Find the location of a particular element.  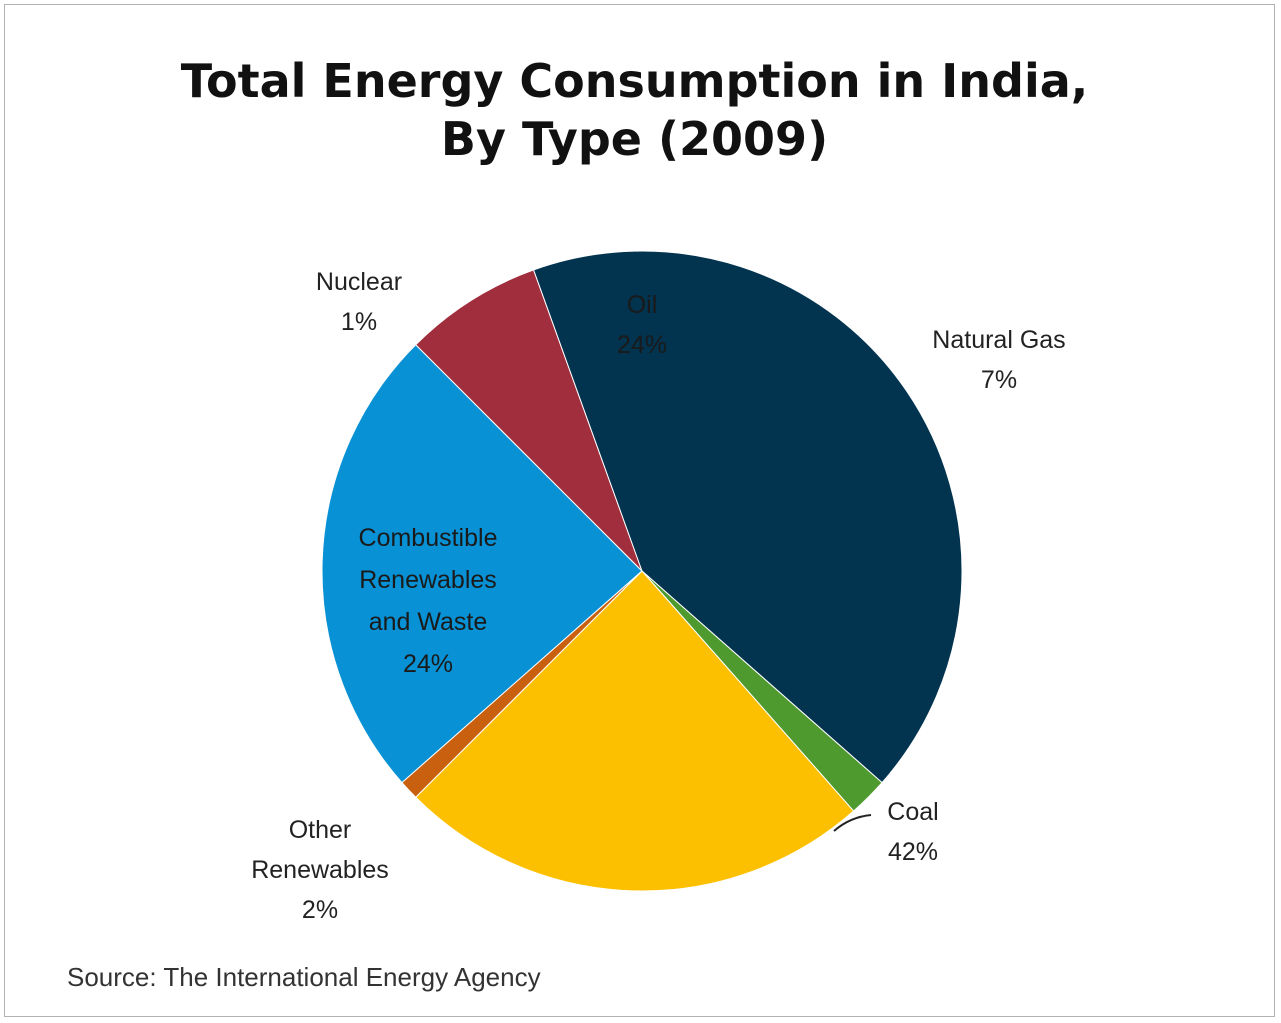

slice-name-coal: Coal is located at coordinates (912, 812).